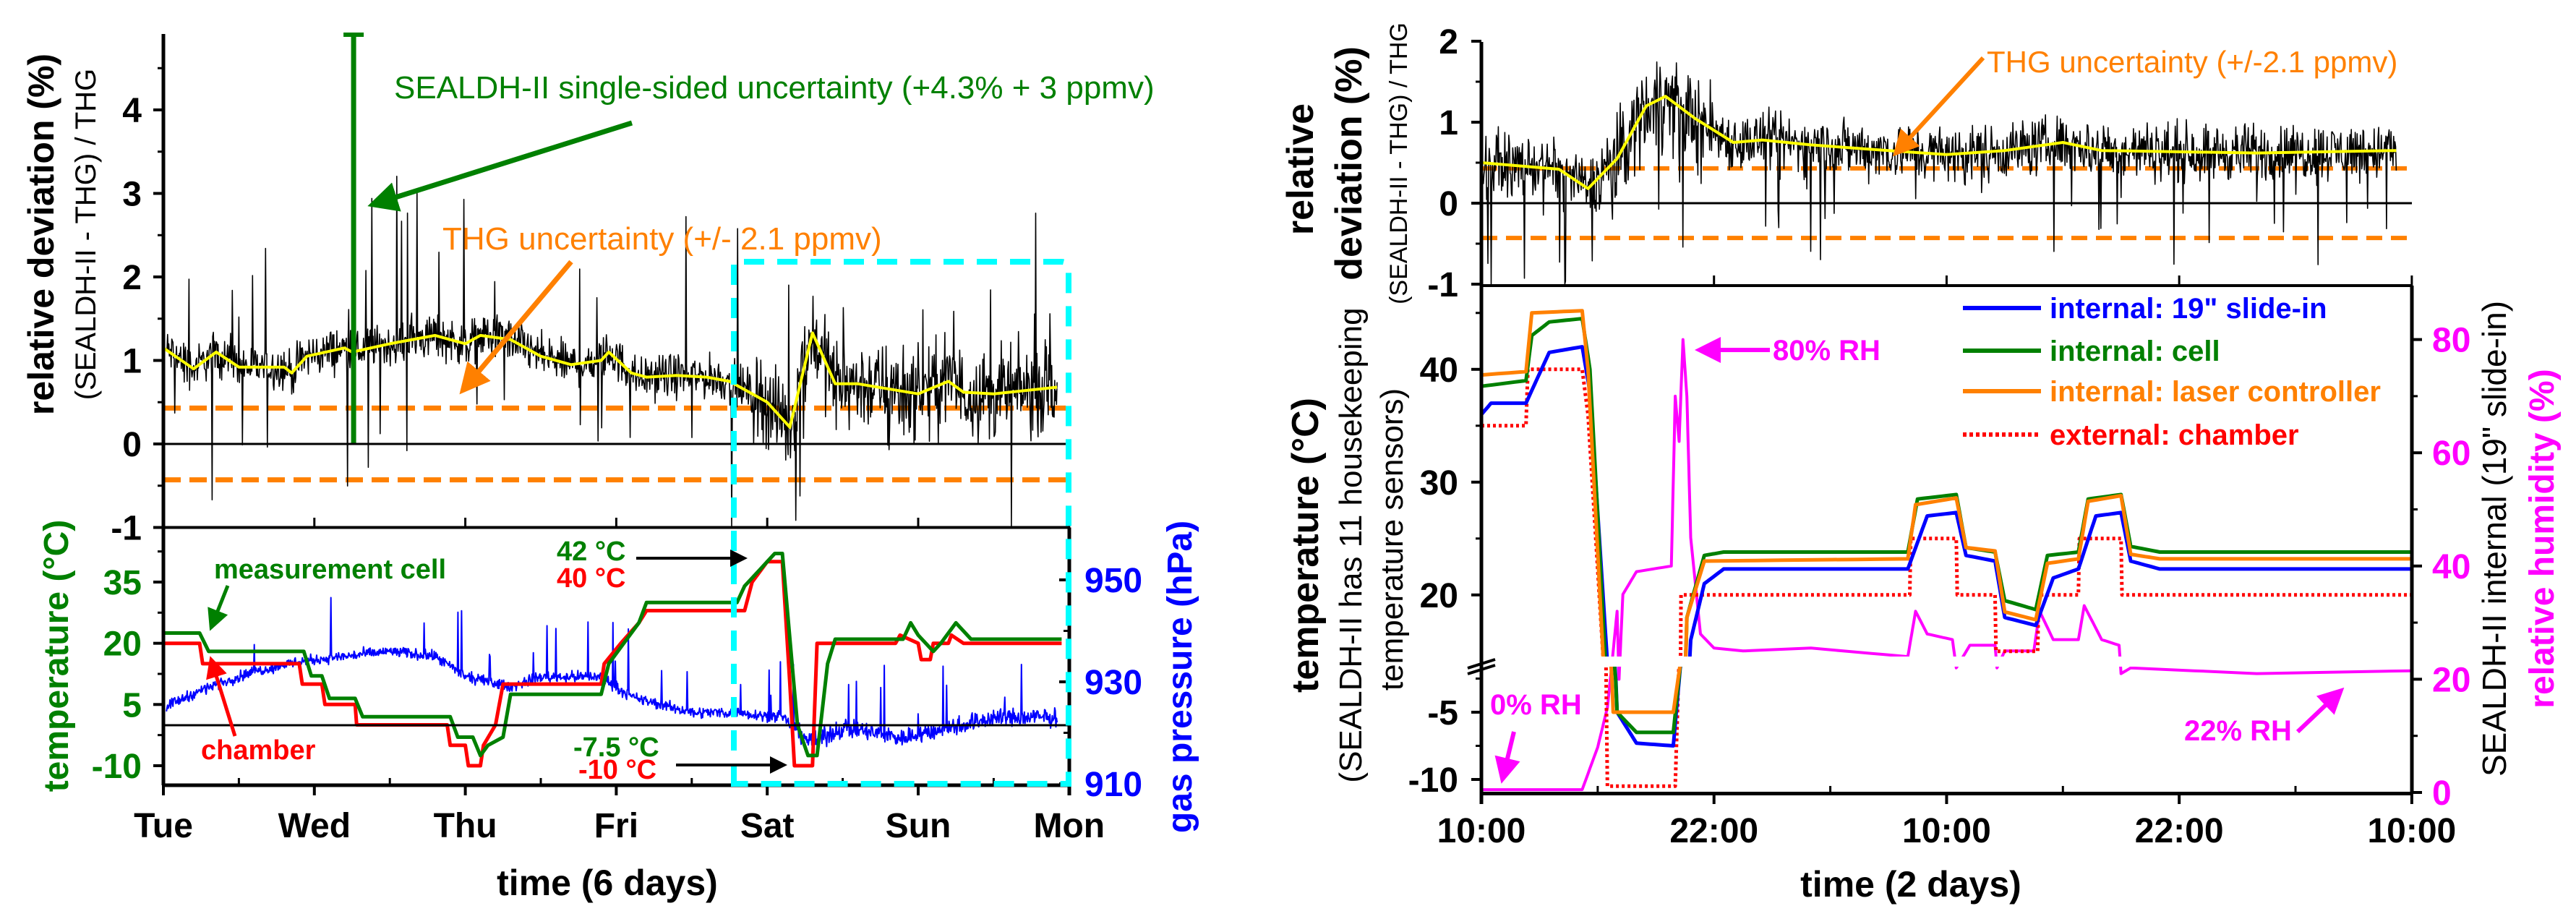 This screenshot has height=919, width=2576. I want to click on right-temperature-ylabel: temperature (°C), so click(1306, 545).